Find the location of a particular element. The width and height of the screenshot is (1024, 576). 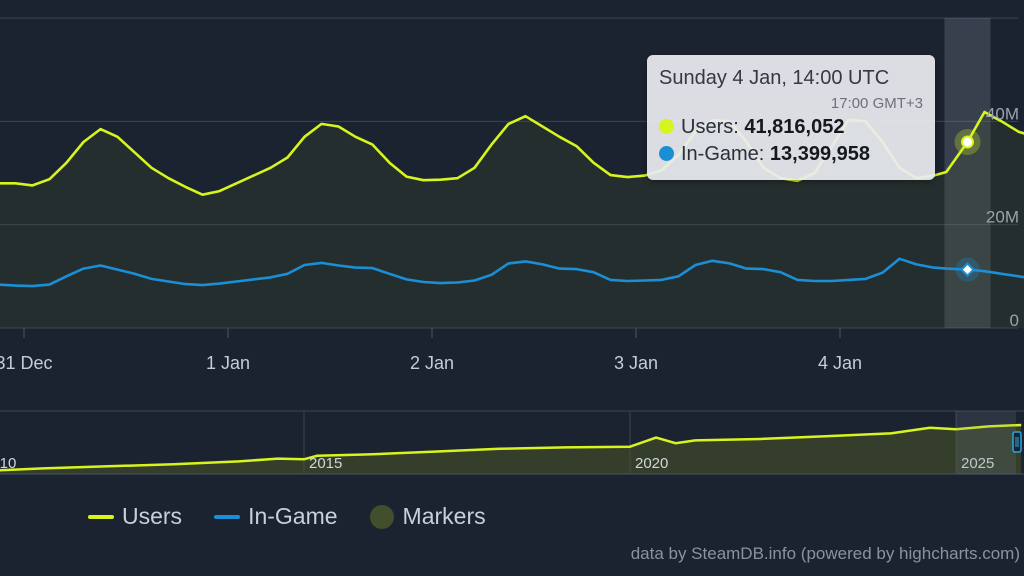

tooltip-users-label: Users: is located at coordinates (710, 127).